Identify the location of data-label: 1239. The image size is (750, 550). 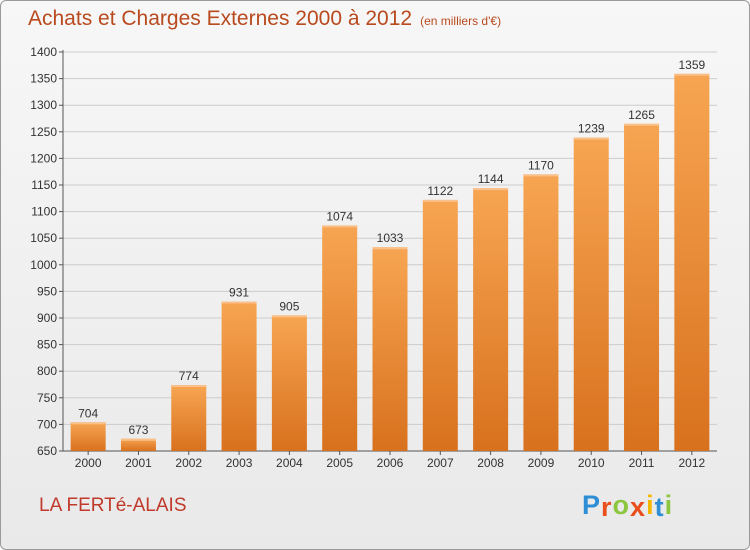
(591, 129).